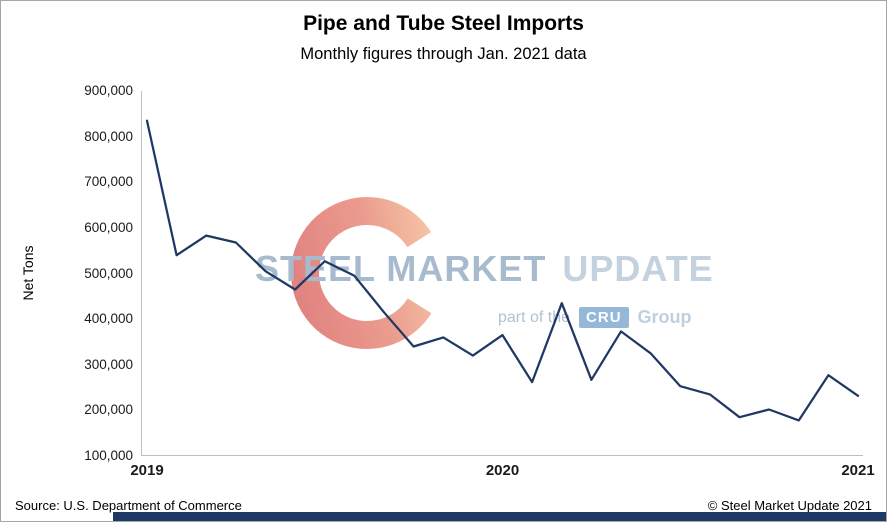 Image resolution: width=887 pixels, height=522 pixels. Describe the element at coordinates (108, 319) in the screenshot. I see `y-tick-label: 400,000` at that location.